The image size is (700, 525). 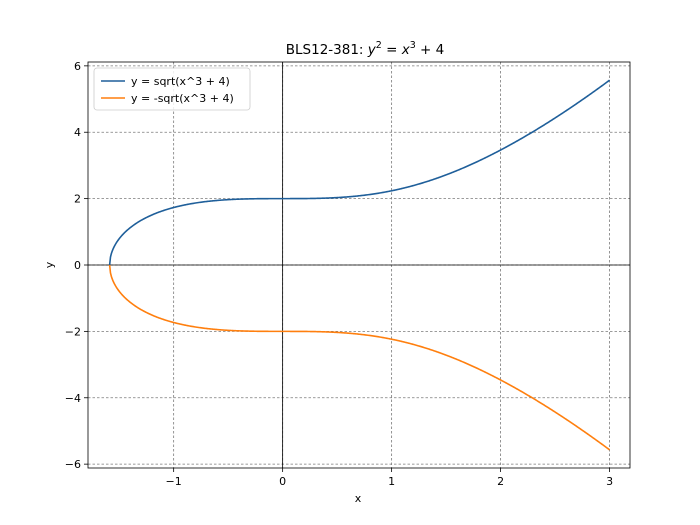 I want to click on legend-entry-label: y = -sqrt(x^3 + 4), so click(x=182, y=98).